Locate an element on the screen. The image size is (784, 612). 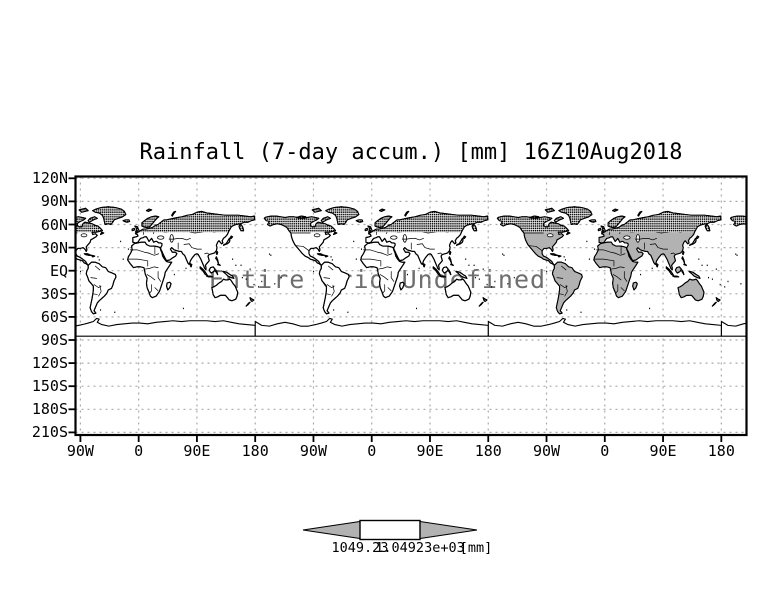
y-tick-label: 90N is located at coordinates (54, 201).